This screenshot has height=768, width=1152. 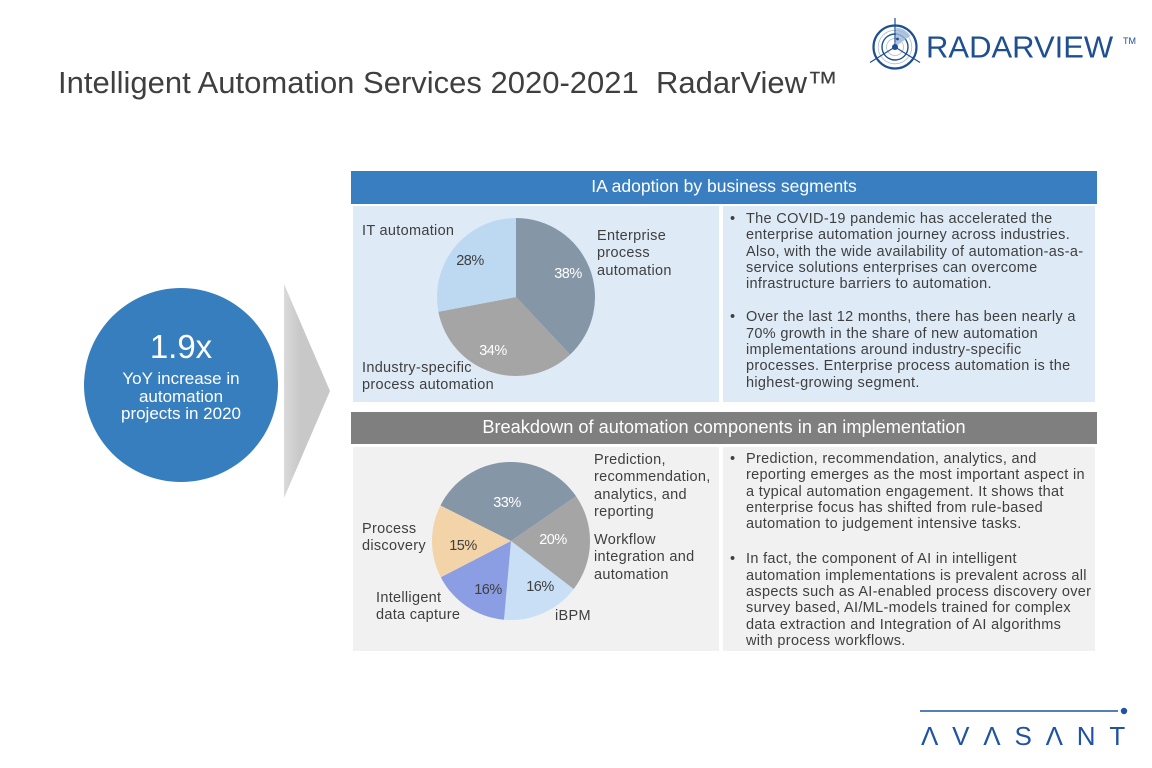 What do you see at coordinates (1020, 47) in the screenshot?
I see `svg-text: RADARVIEW` at bounding box center [1020, 47].